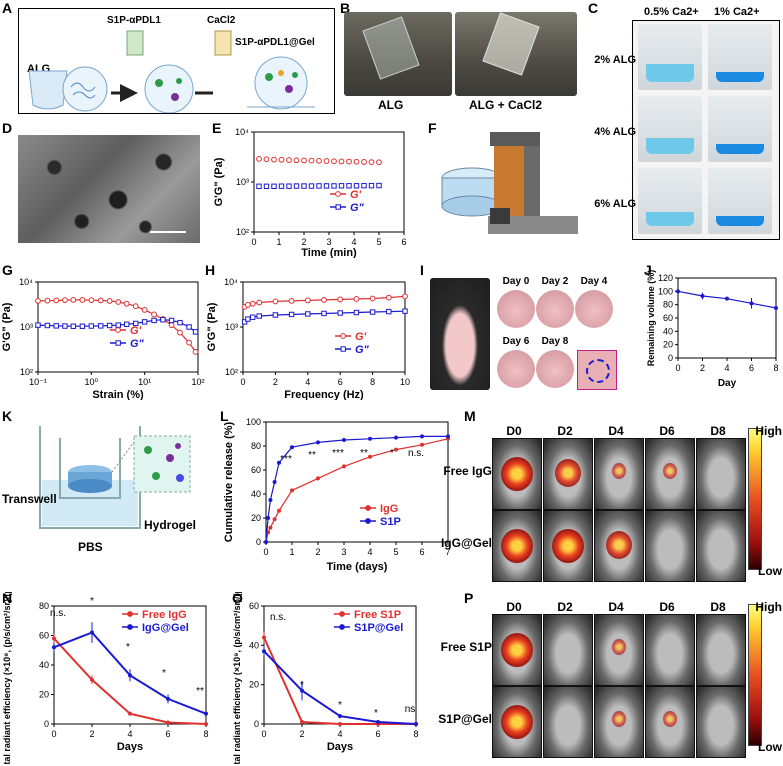  I want to click on pbs-label: PBS, so click(90, 547).